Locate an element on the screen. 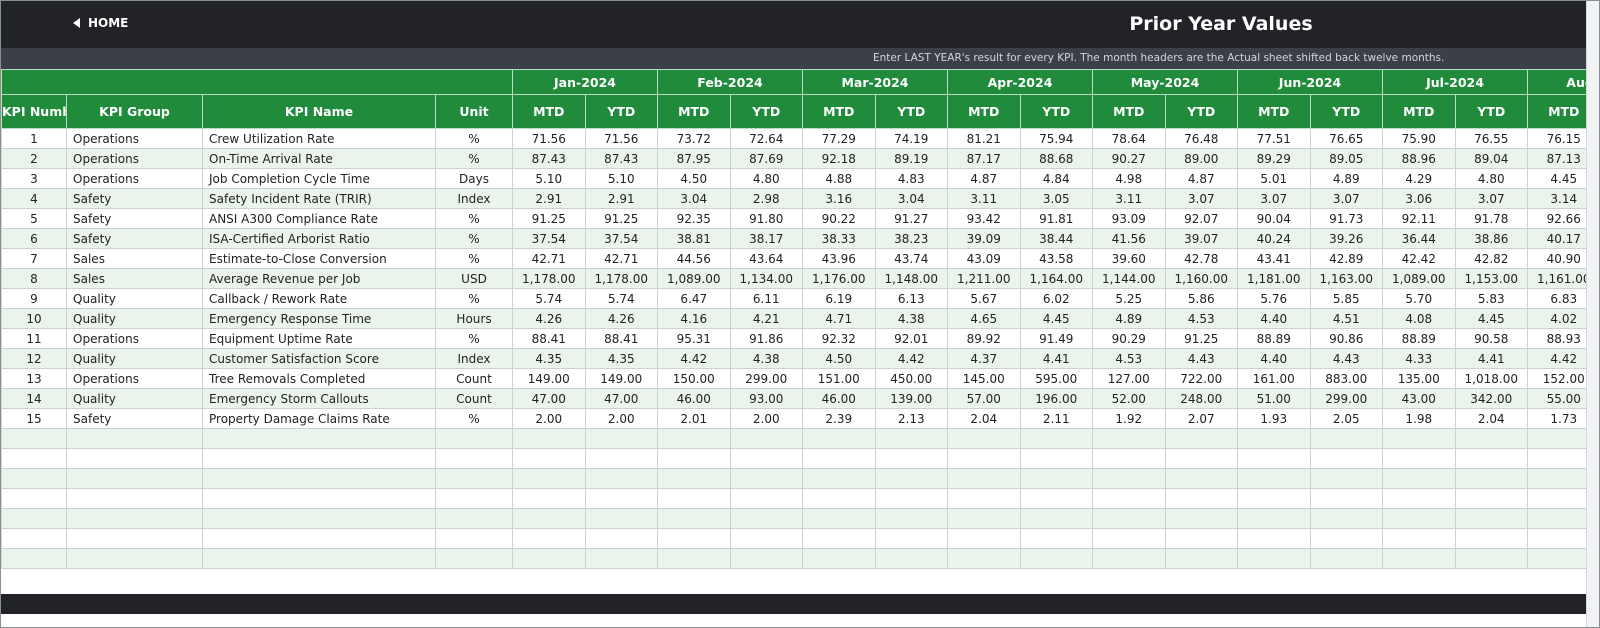 The height and width of the screenshot is (628, 1600). cell: 55.00 is located at coordinates (1556, 398).